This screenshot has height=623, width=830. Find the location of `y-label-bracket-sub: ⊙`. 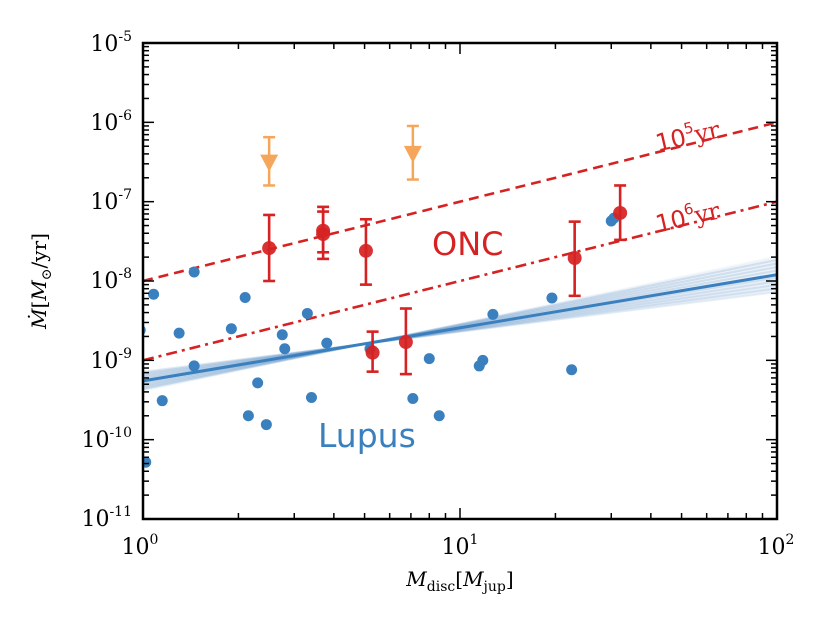

y-label-bracket-sub: ⊙ is located at coordinates (47, 274).